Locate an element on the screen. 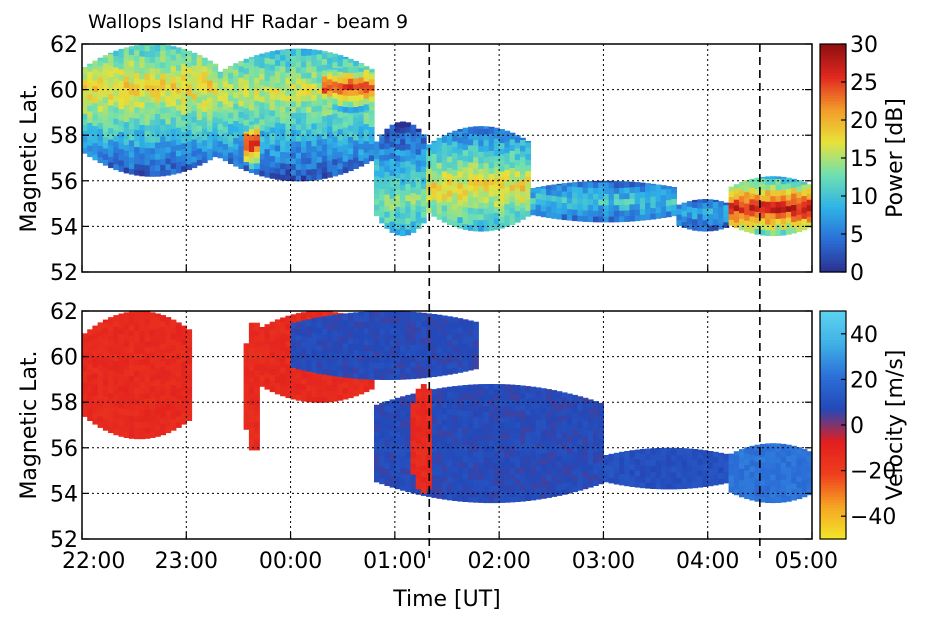  velocity-region is located at coordinates (770, 473).